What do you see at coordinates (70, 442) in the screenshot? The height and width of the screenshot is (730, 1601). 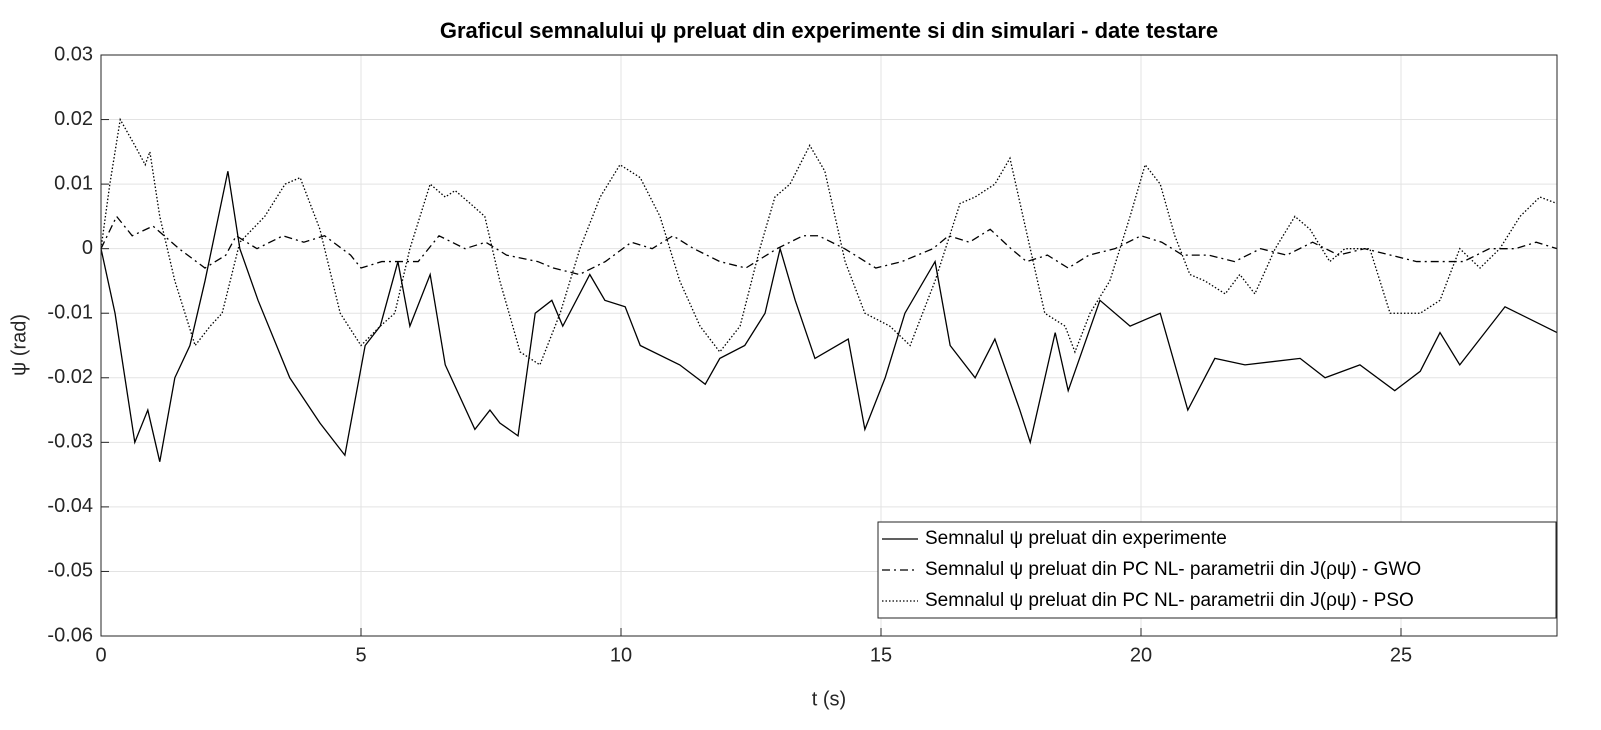 I see `y-tick-label: -0.03` at bounding box center [70, 442].